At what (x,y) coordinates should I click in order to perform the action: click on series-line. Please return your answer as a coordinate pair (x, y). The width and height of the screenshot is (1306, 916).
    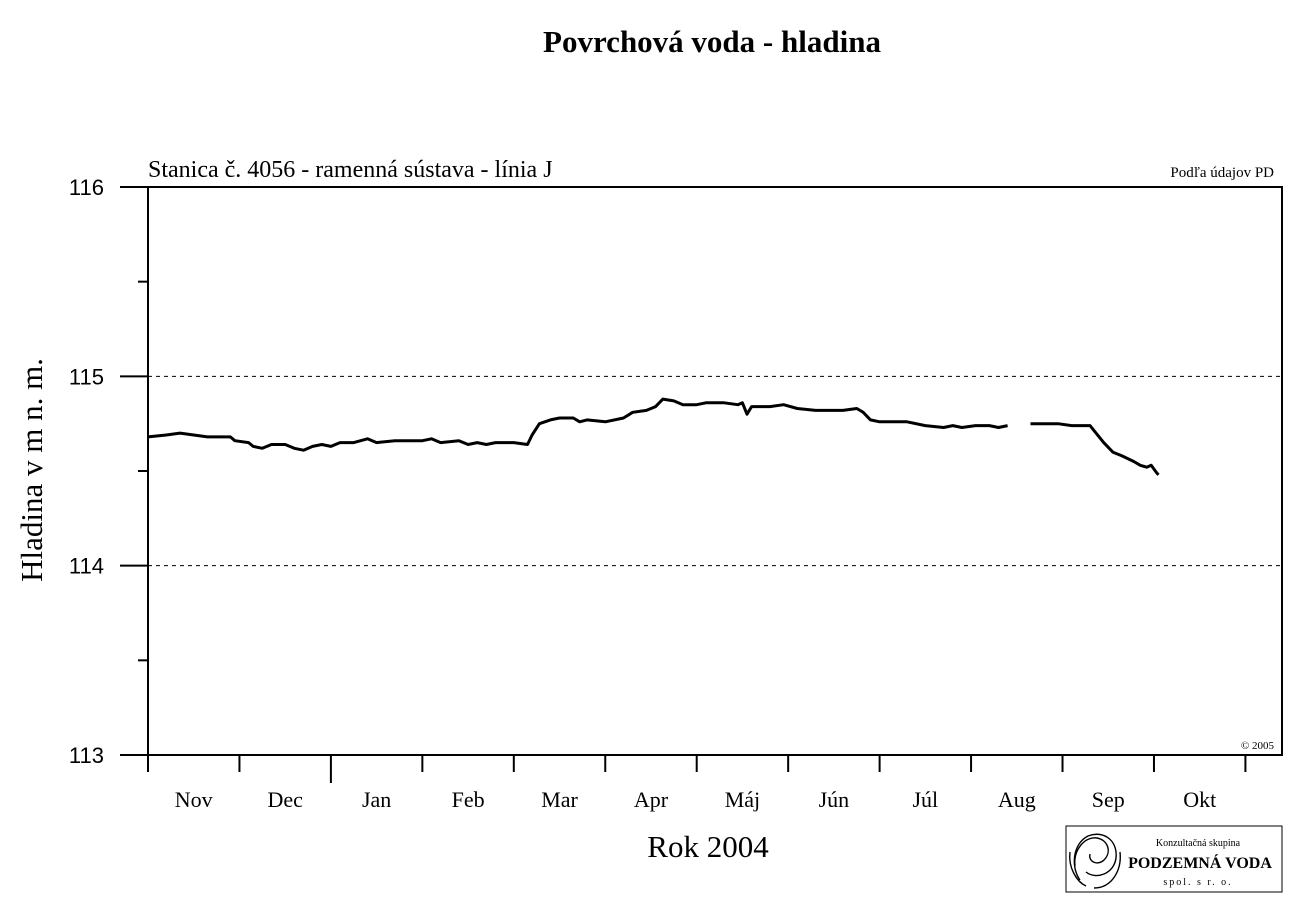
    Looking at the image, I should click on (653, 436).